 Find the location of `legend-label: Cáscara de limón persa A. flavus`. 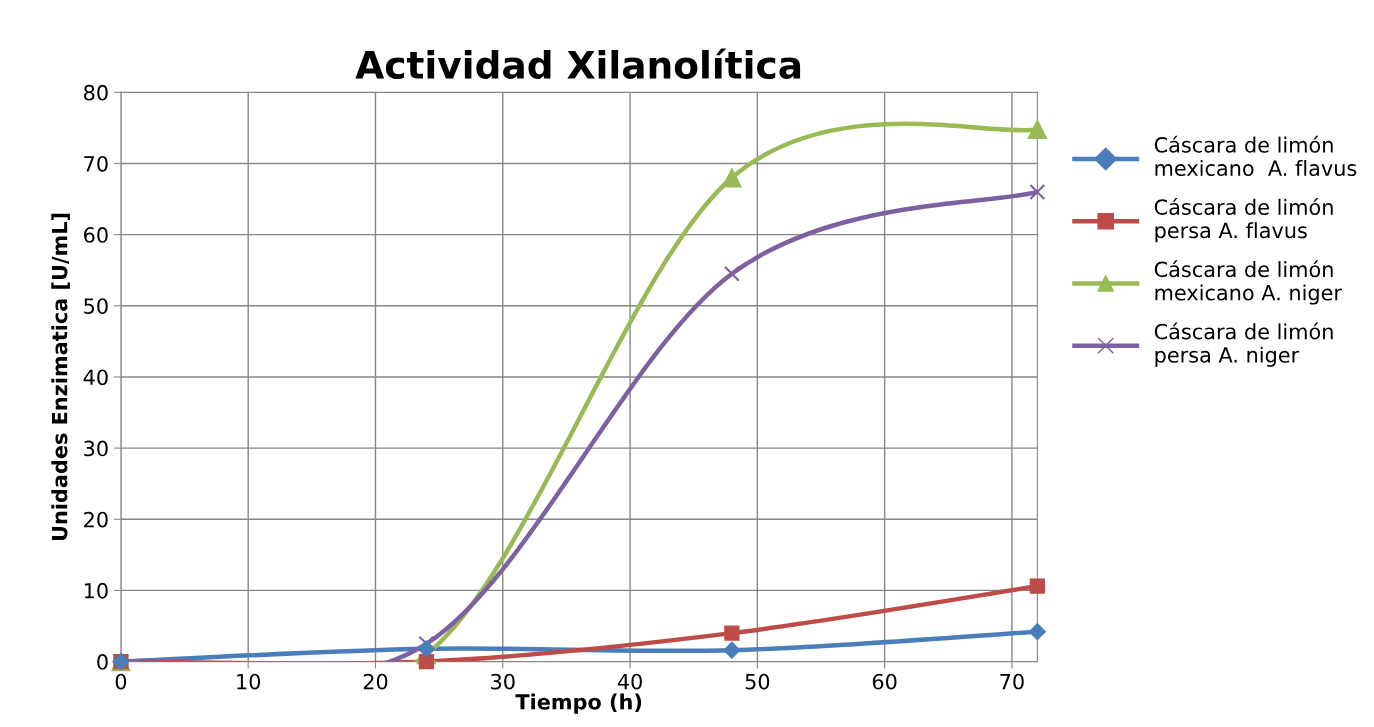

legend-label: Cáscara de limón persa A. flavus is located at coordinates (1243, 220).